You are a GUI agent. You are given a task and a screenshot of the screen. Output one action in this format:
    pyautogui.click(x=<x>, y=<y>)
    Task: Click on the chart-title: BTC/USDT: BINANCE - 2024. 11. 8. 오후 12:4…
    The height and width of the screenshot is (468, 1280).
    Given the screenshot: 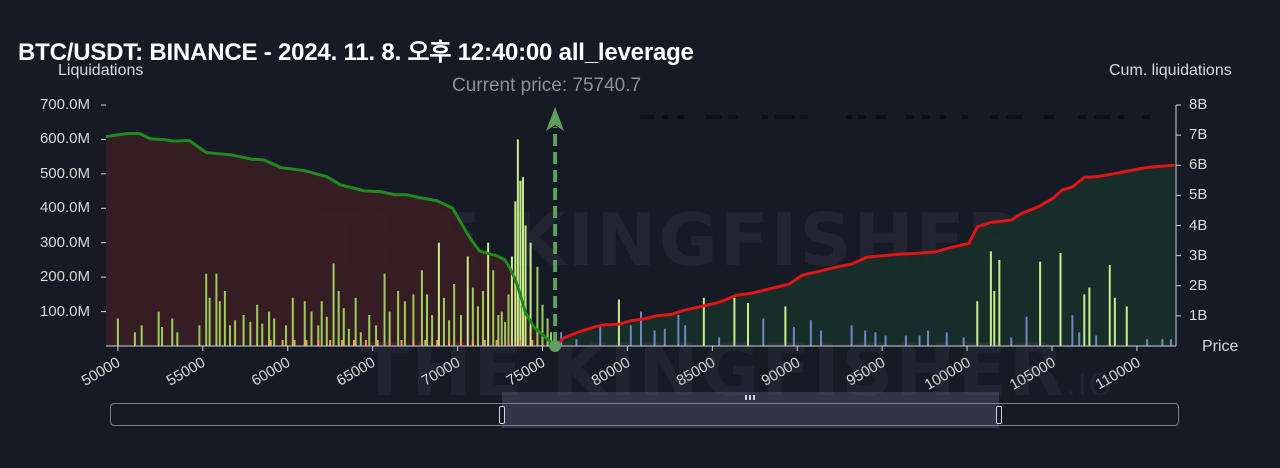 What is the action you would take?
    pyautogui.click(x=356, y=52)
    